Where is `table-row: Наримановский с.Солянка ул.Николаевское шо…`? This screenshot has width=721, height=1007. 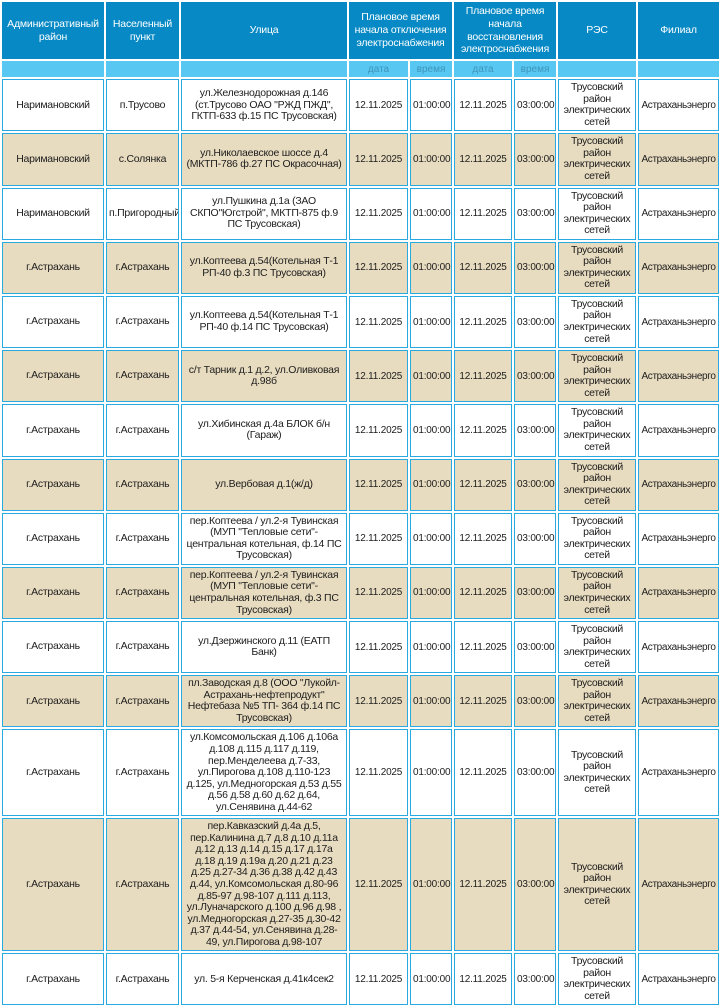
table-row: Наримановский с.Солянка ул.Николаевское шо… is located at coordinates (361, 159).